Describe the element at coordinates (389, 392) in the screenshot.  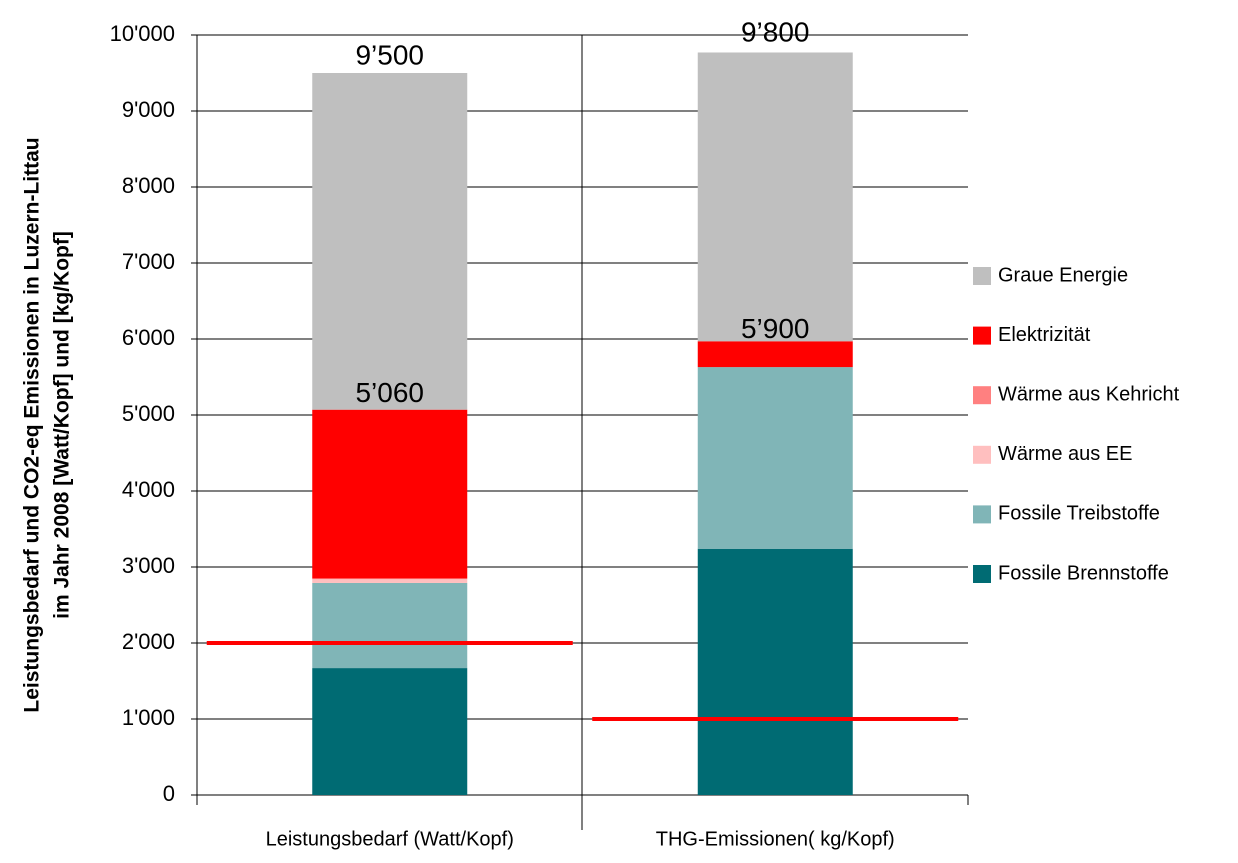
I see `total-label: 5’060` at that location.